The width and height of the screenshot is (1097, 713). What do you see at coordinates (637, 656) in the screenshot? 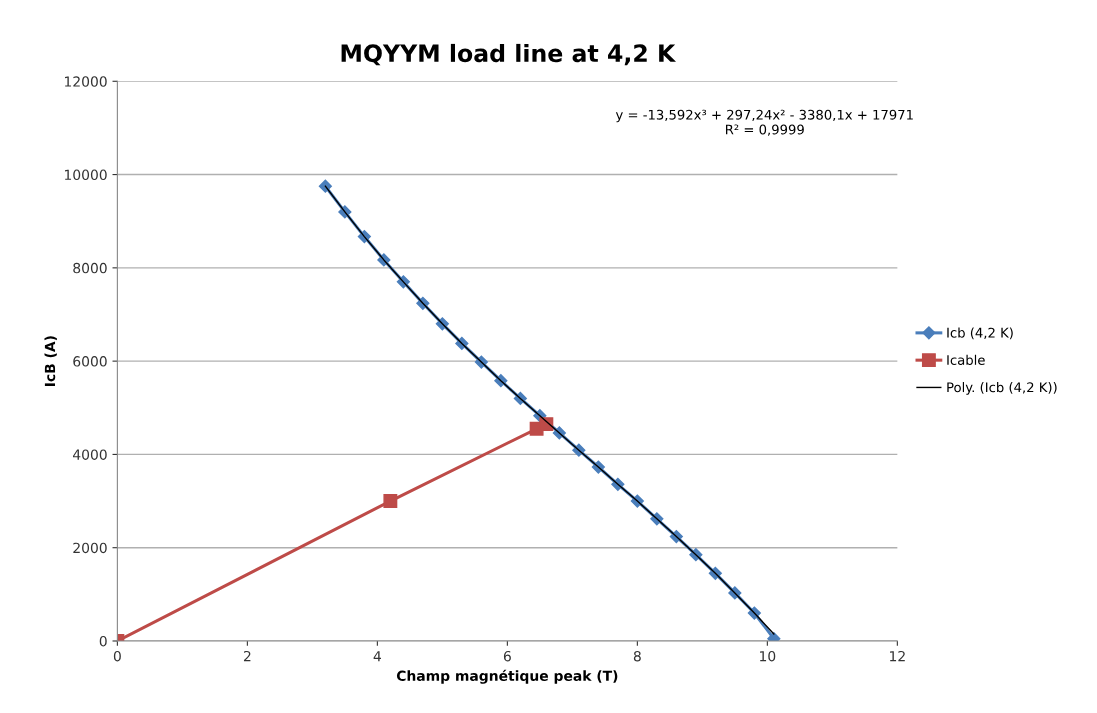
I see `x-tick-label: 8` at bounding box center [637, 656].